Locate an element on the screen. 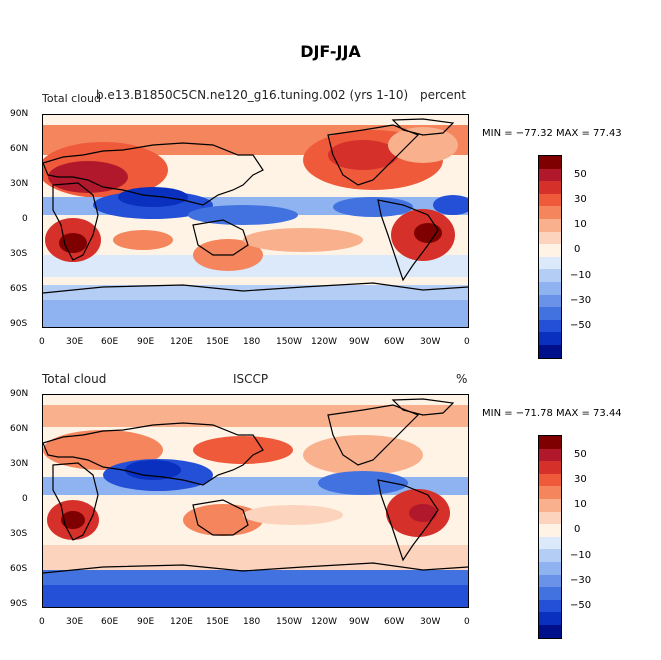  panel-right-label: percent is located at coordinates (443, 95).